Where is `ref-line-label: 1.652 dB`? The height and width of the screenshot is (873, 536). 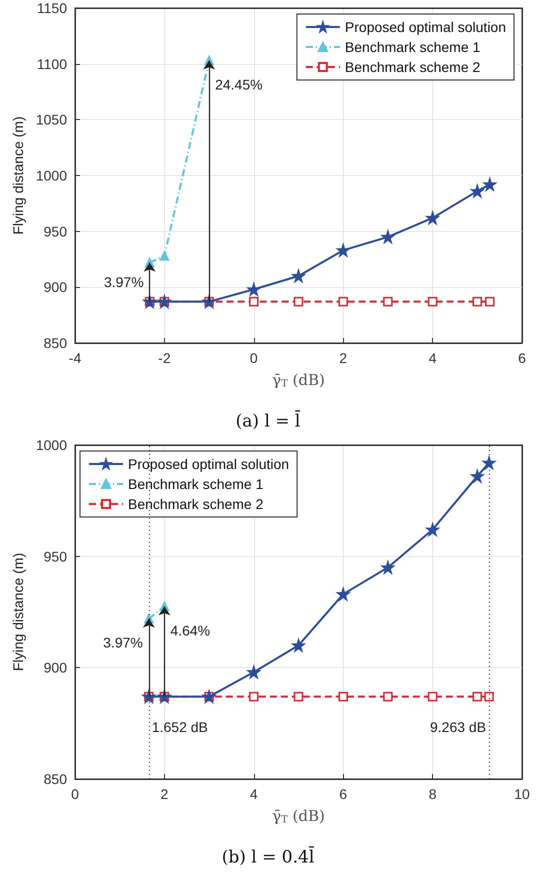 ref-line-label: 1.652 dB is located at coordinates (180, 727).